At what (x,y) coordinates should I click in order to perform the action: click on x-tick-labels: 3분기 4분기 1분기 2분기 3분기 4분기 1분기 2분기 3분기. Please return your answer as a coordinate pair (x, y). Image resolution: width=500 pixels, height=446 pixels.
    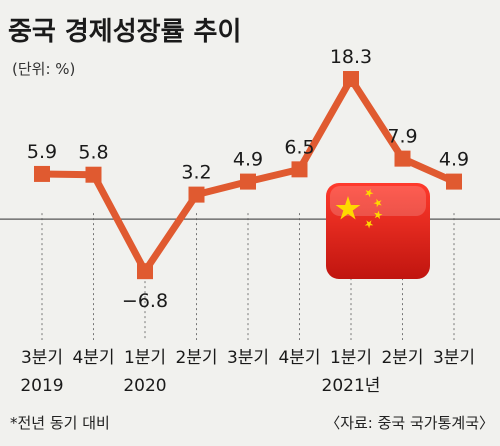
    Looking at the image, I should click on (248, 358).